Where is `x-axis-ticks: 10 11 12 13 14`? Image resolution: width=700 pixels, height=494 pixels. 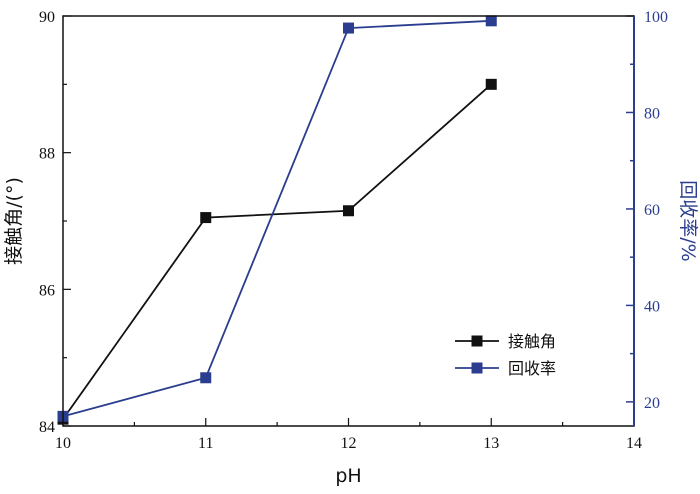 x-axis-ticks: 10 11 12 13 14 is located at coordinates (348, 435).